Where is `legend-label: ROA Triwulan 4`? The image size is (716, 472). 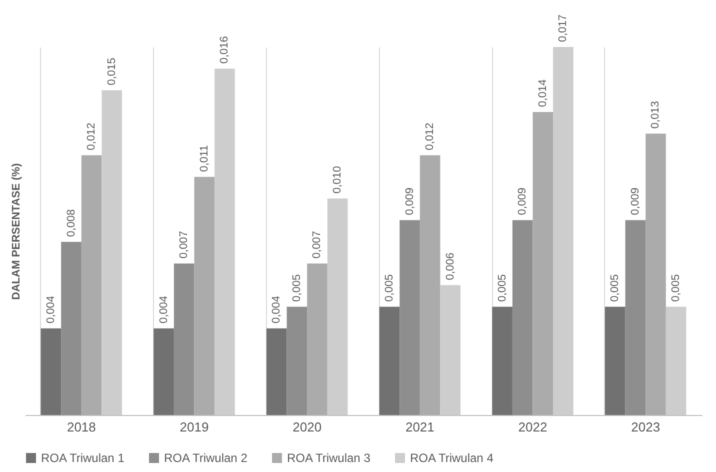
legend-label: ROA Triwulan 4 is located at coordinates (452, 458).